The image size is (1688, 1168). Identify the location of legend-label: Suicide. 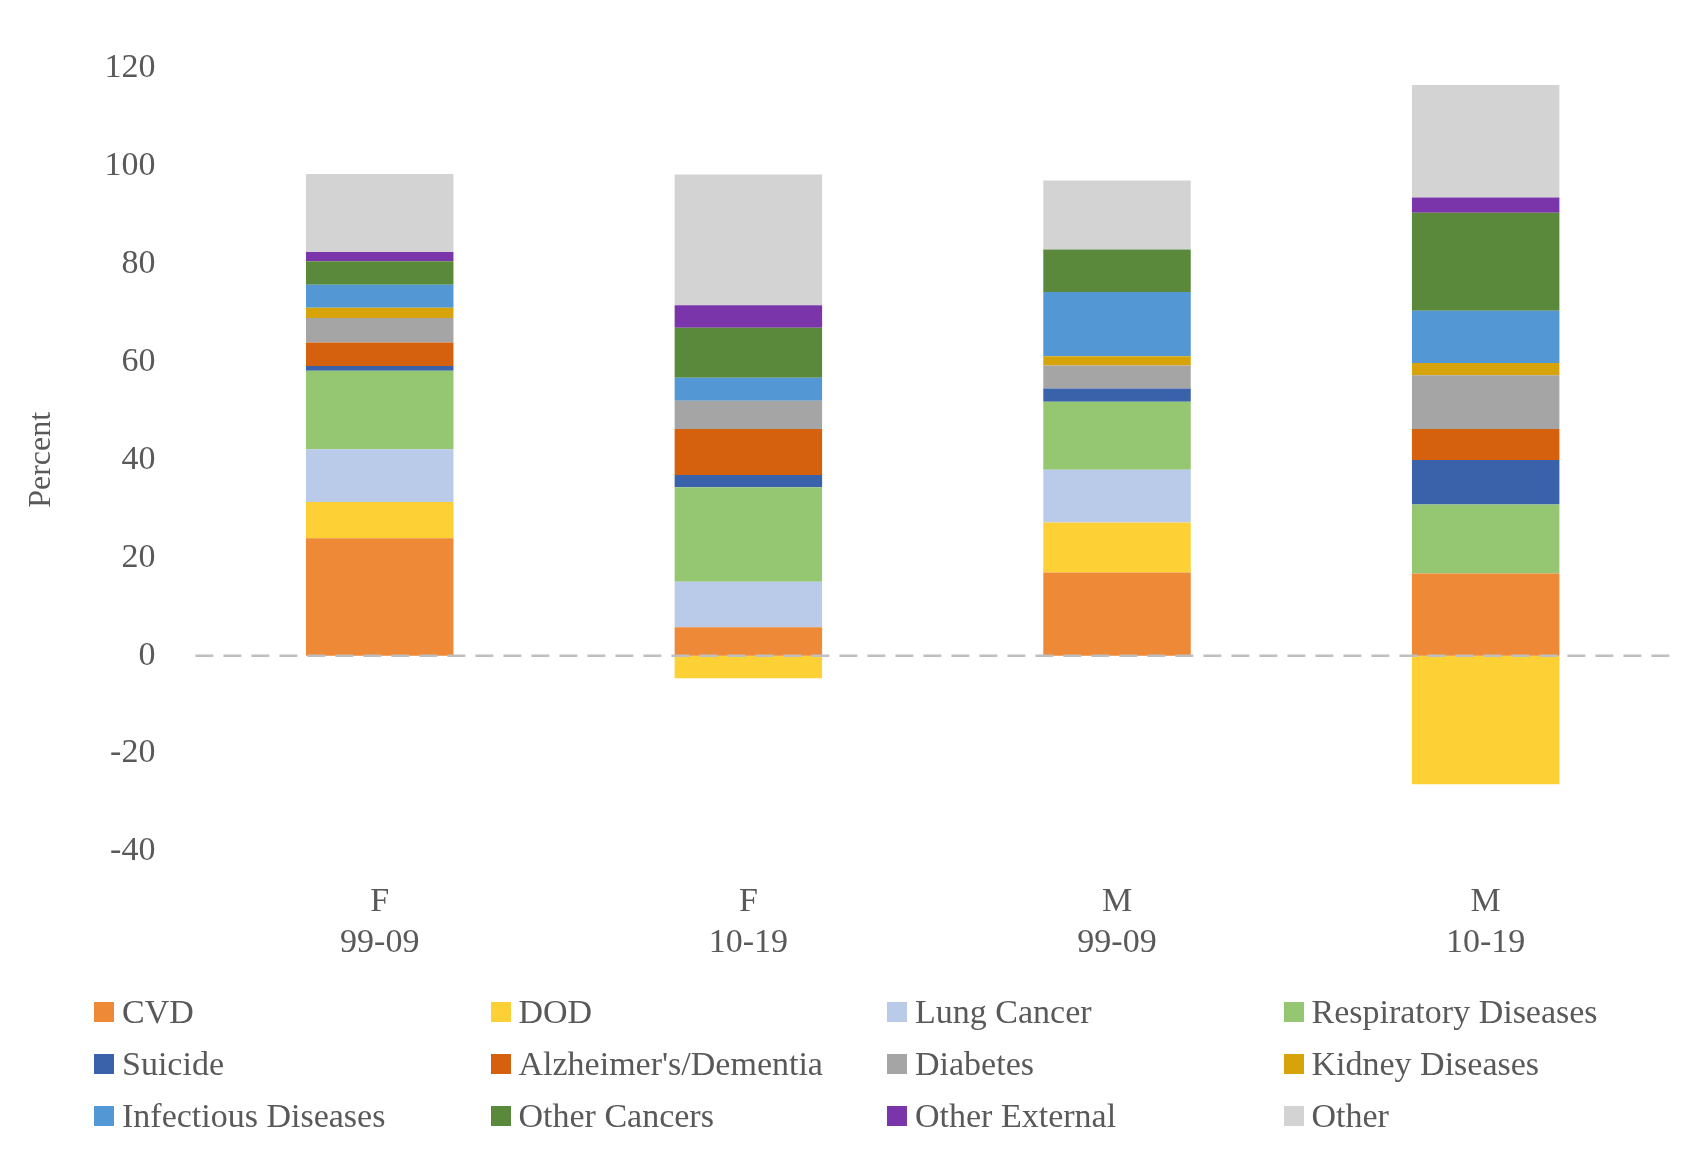
(173, 1064).